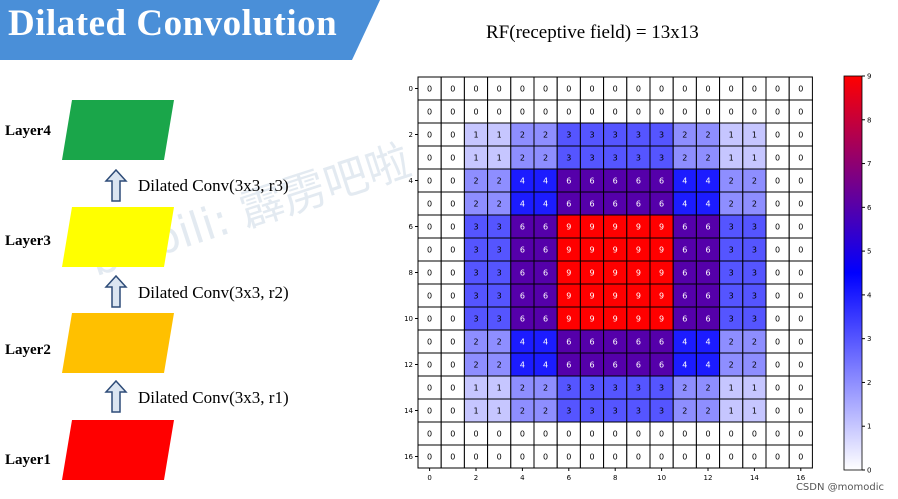 The image size is (898, 499). What do you see at coordinates (869, 339) in the screenshot?
I see `colorbar-tick-label: 3` at bounding box center [869, 339].